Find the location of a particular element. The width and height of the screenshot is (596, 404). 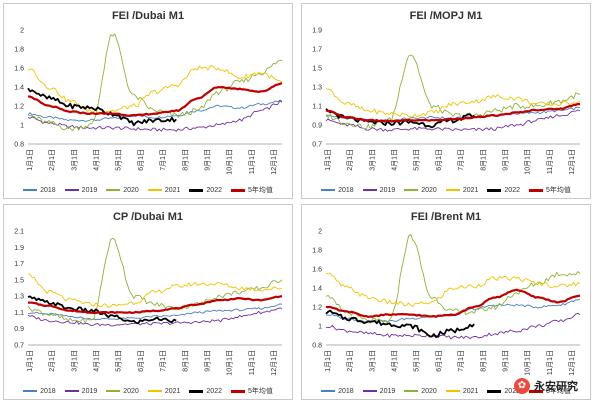

y-tick-label: 1.6 is located at coordinates (19, 69).